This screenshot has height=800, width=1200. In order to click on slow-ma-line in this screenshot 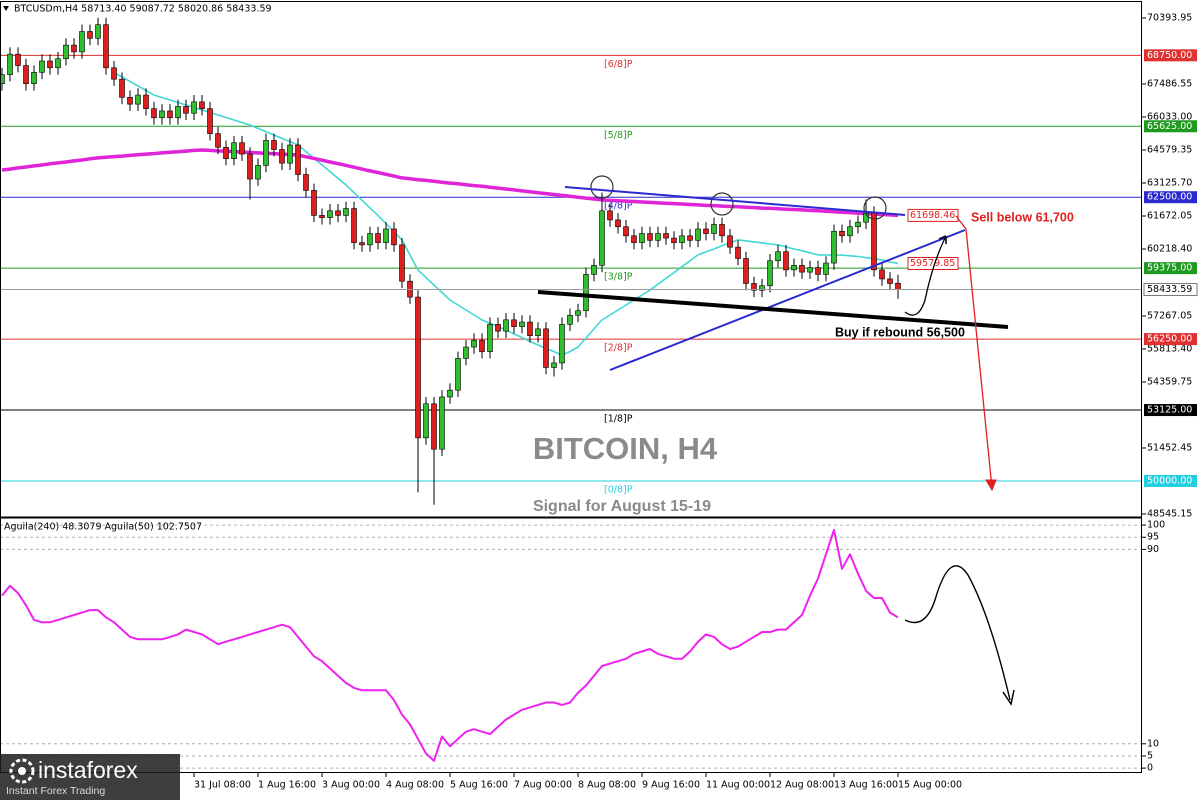, I will do `click(450, 183)`.